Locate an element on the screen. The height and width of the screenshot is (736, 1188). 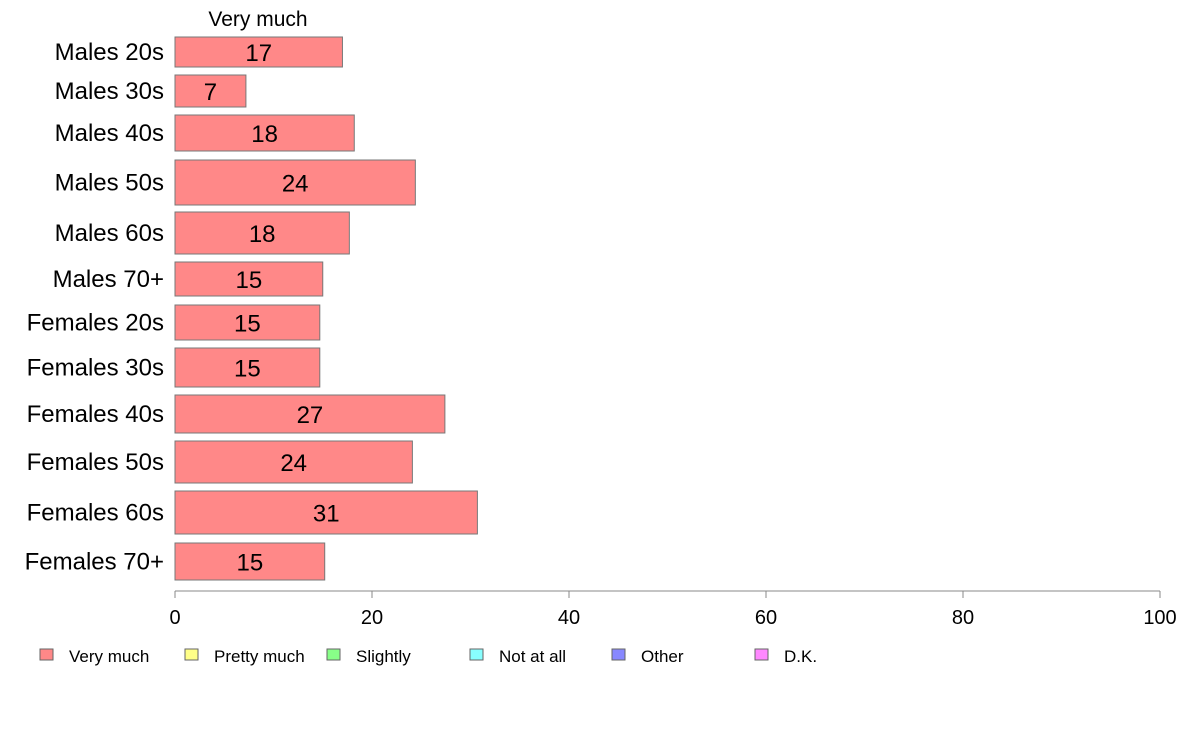
legend-label: Very much is located at coordinates (109, 656).